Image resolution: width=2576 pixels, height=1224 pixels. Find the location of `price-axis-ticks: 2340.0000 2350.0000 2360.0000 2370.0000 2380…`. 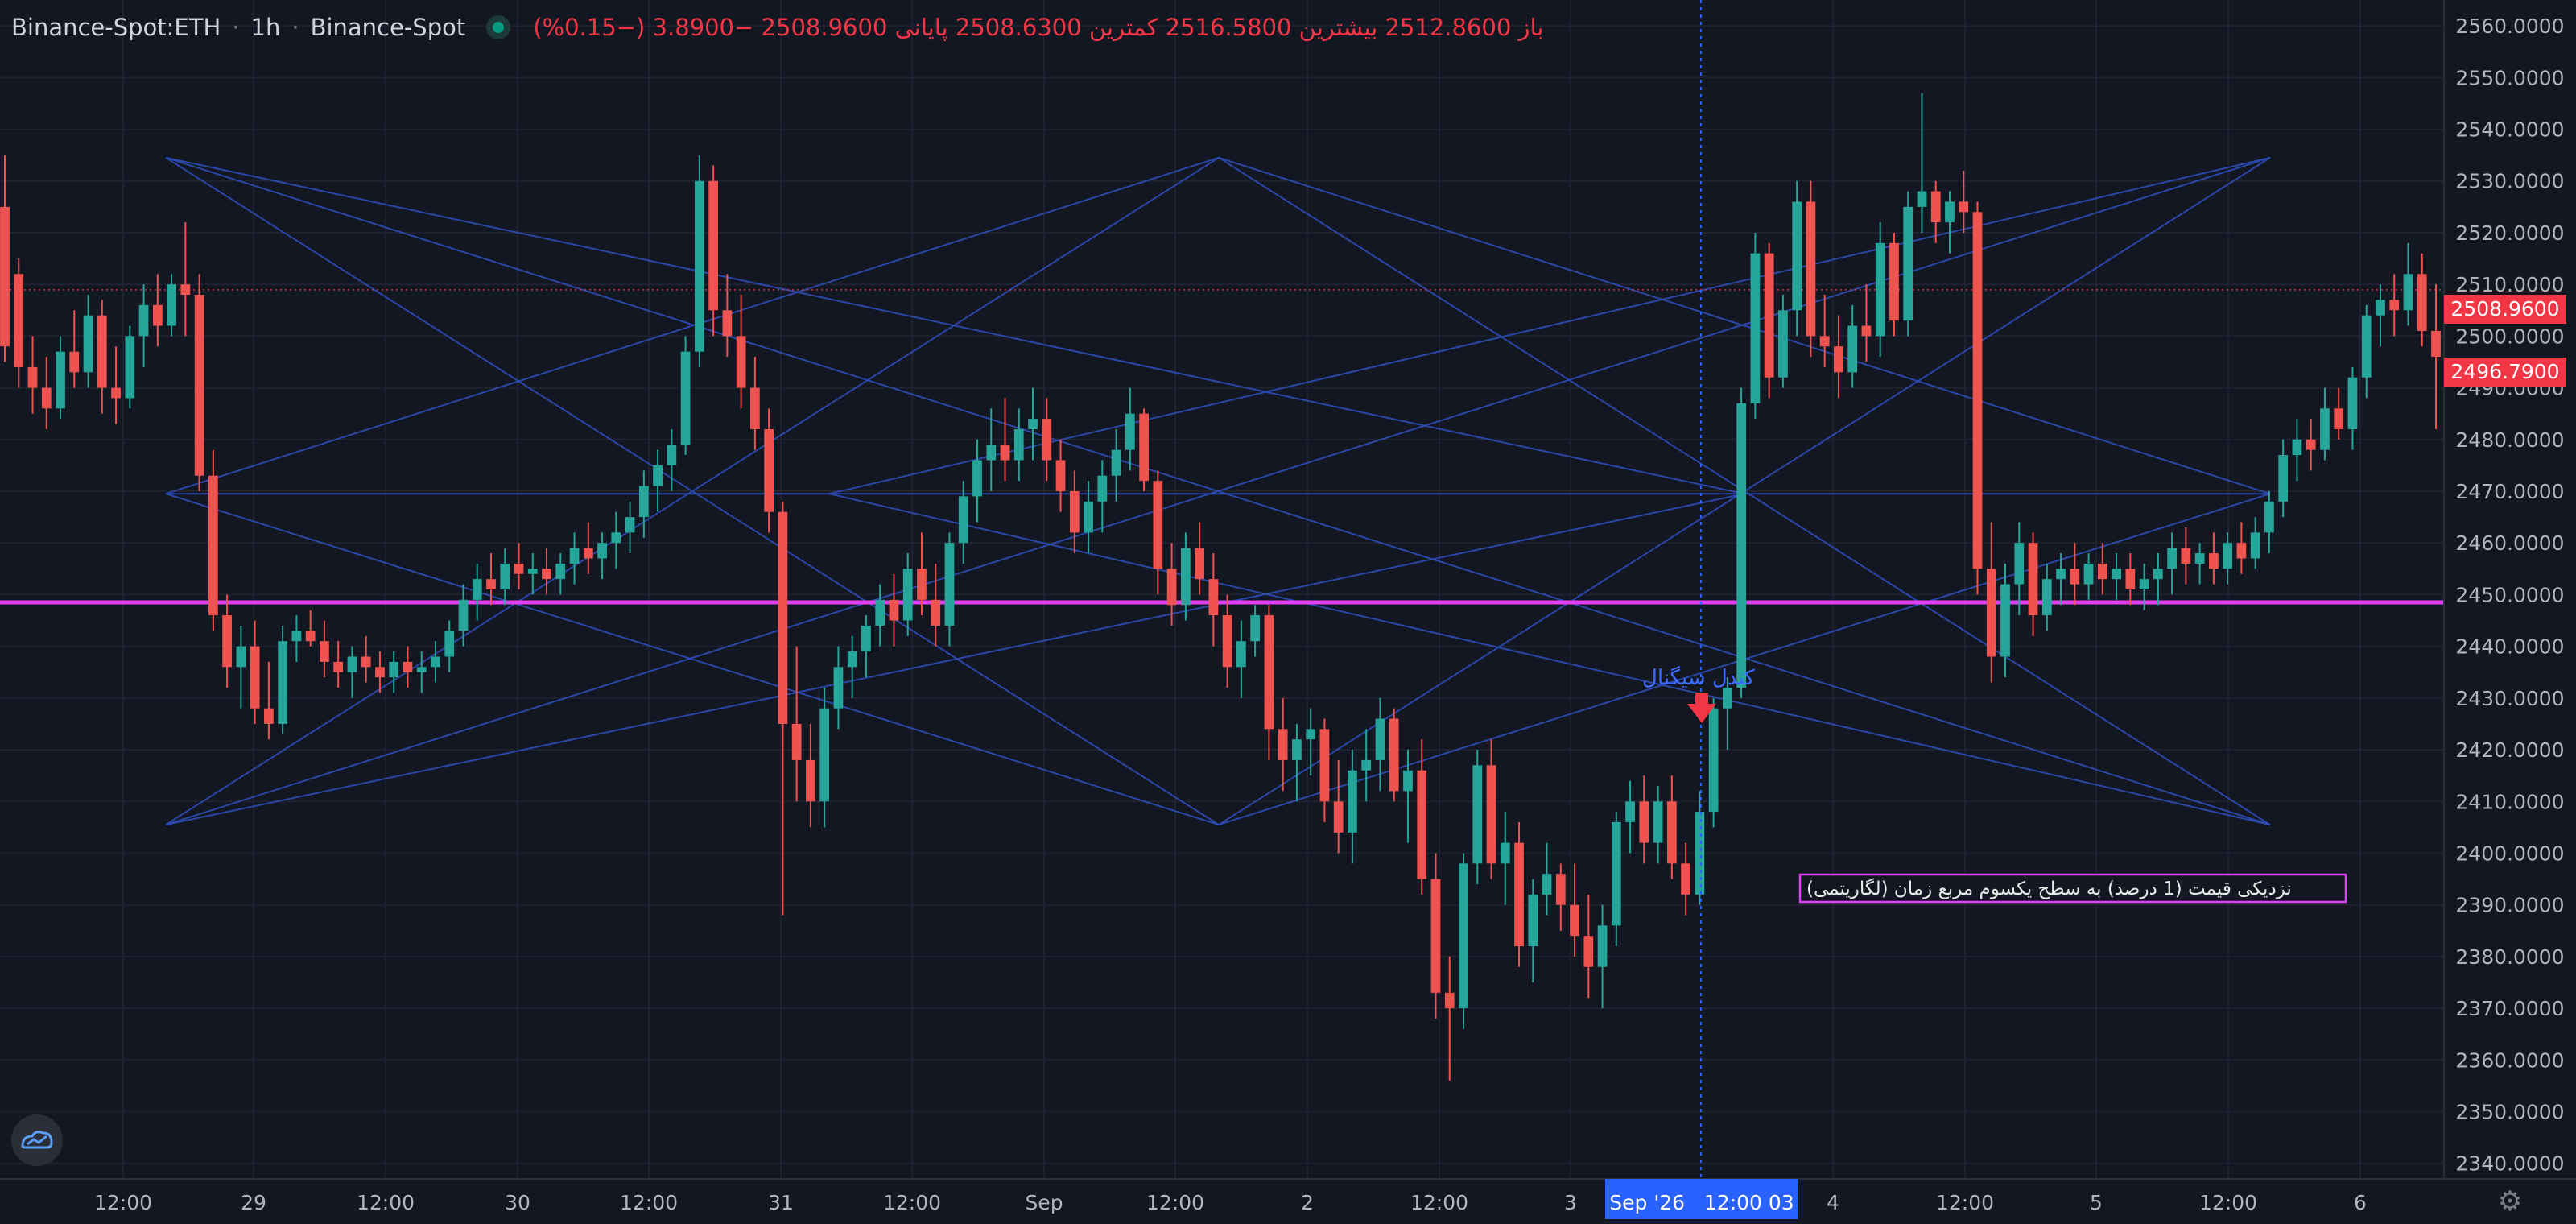

price-axis-ticks: 2340.0000 2350.0000 2360.0000 2370.0000 2380… is located at coordinates (2509, 595).